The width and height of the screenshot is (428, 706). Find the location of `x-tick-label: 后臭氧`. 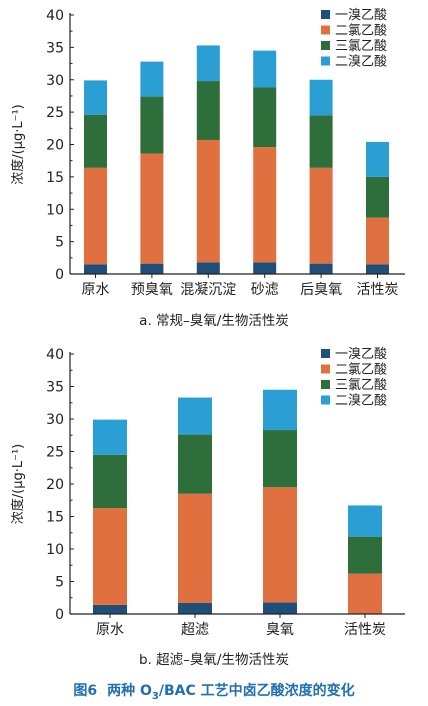

x-tick-label: 后臭氧 is located at coordinates (321, 290).